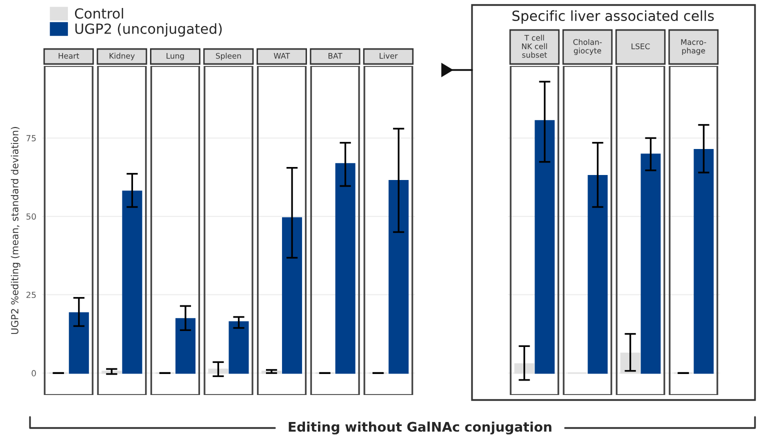 The image size is (770, 439). What do you see at coordinates (31, 138) in the screenshot?
I see `y-tick-label: 75` at bounding box center [31, 138].